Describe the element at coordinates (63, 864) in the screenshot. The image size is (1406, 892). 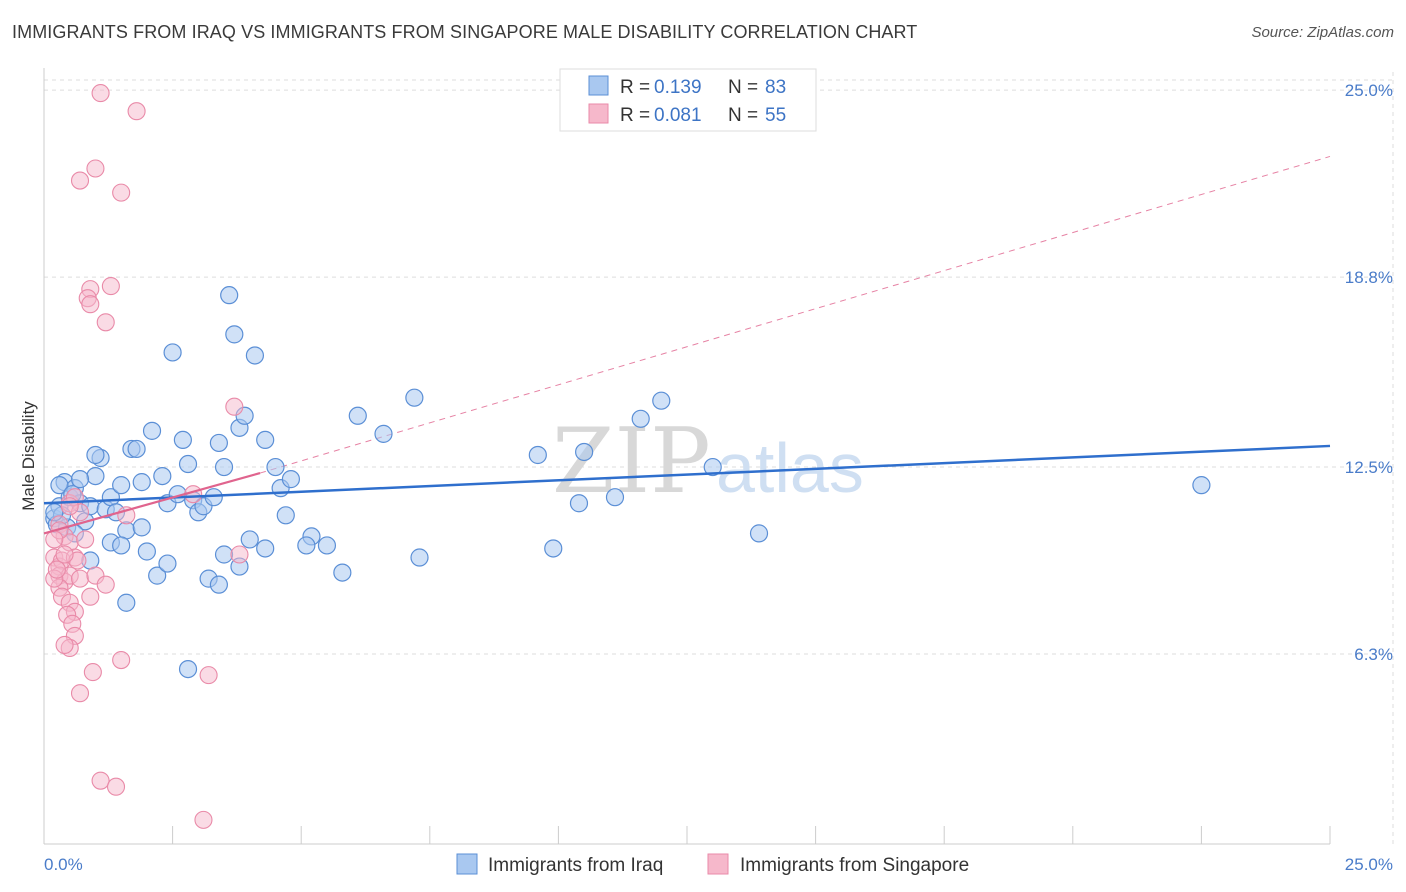
I see `x-tick-label-min: 0.0%` at that location.